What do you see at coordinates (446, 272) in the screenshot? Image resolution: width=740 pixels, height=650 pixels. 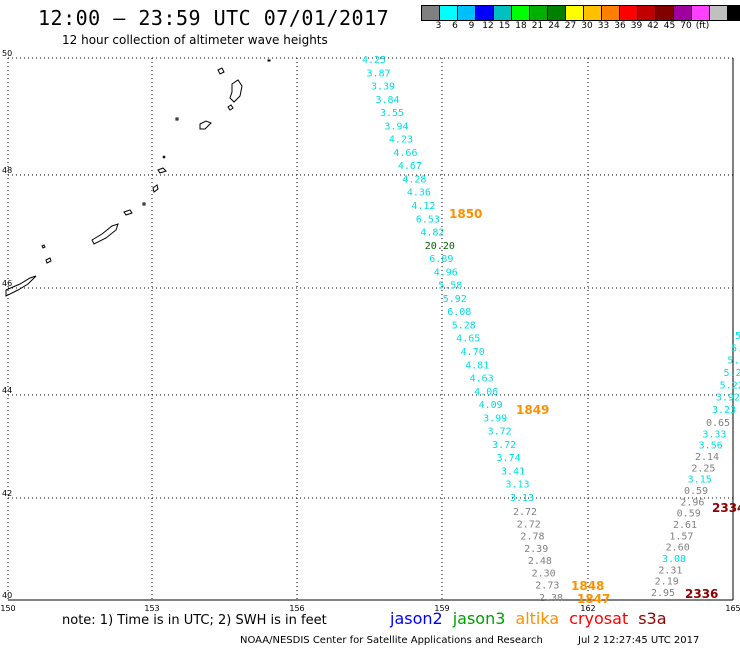 I see `wave-height-value: 4.96` at bounding box center [446, 272].